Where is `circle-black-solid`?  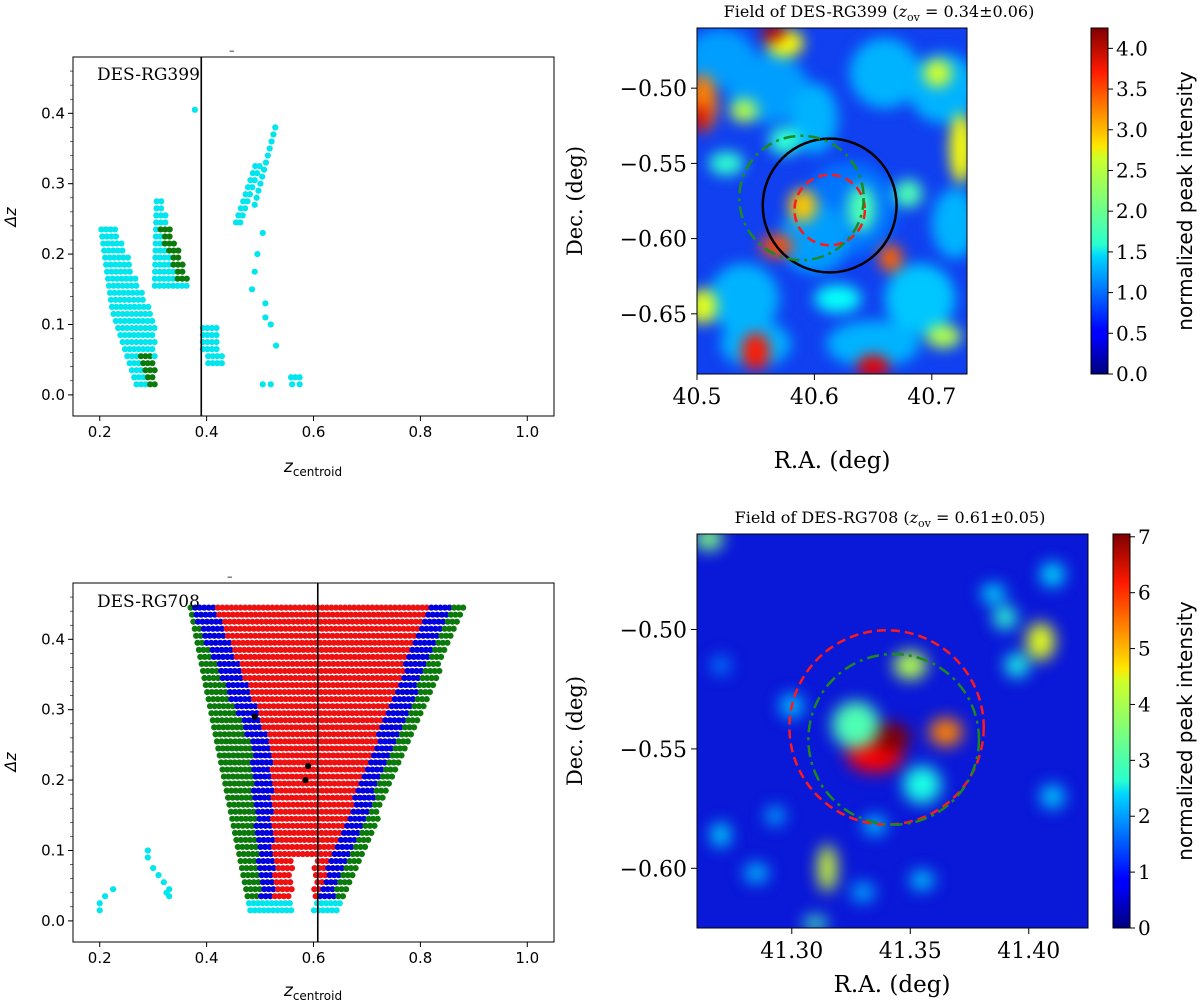 circle-black-solid is located at coordinates (829, 205).